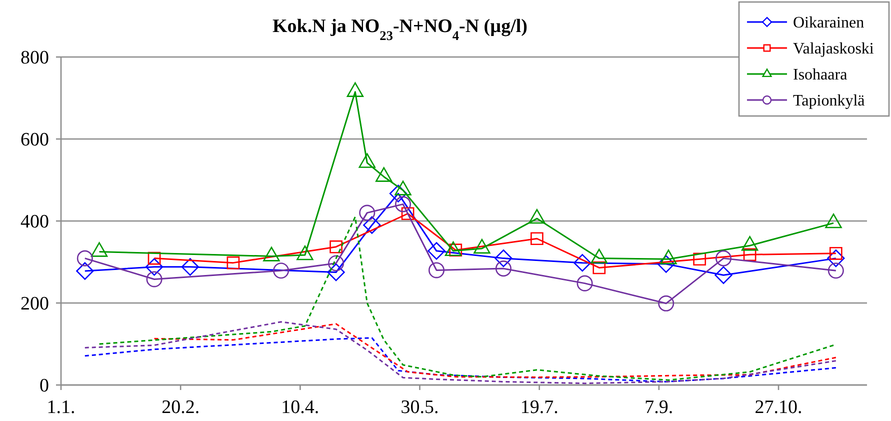 This screenshot has width=891, height=421. Describe the element at coordinates (829, 101) in the screenshot. I see `legend-label: Tapionkylä` at that location.